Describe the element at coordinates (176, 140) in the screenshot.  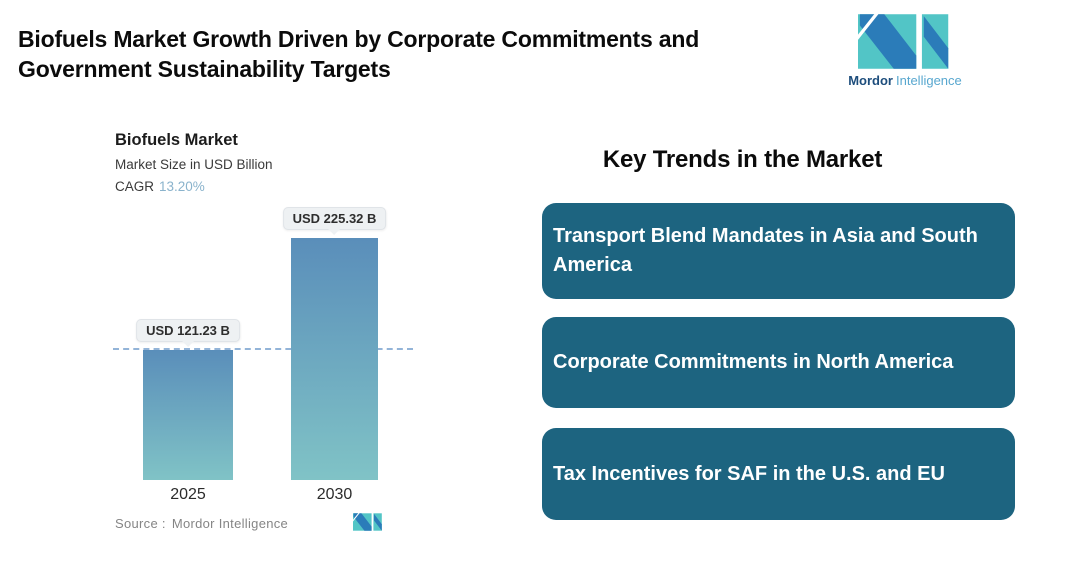
I see `chart-title: Biofuels Market` at that location.